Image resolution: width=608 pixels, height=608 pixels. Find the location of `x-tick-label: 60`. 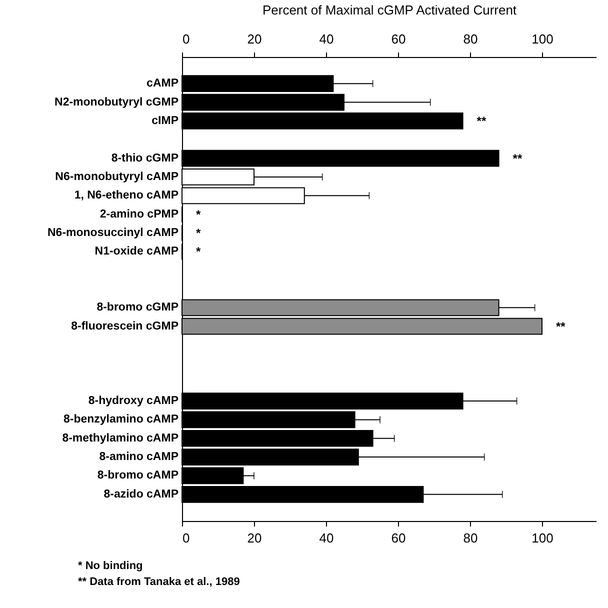

x-tick-label: 60 is located at coordinates (398, 538).